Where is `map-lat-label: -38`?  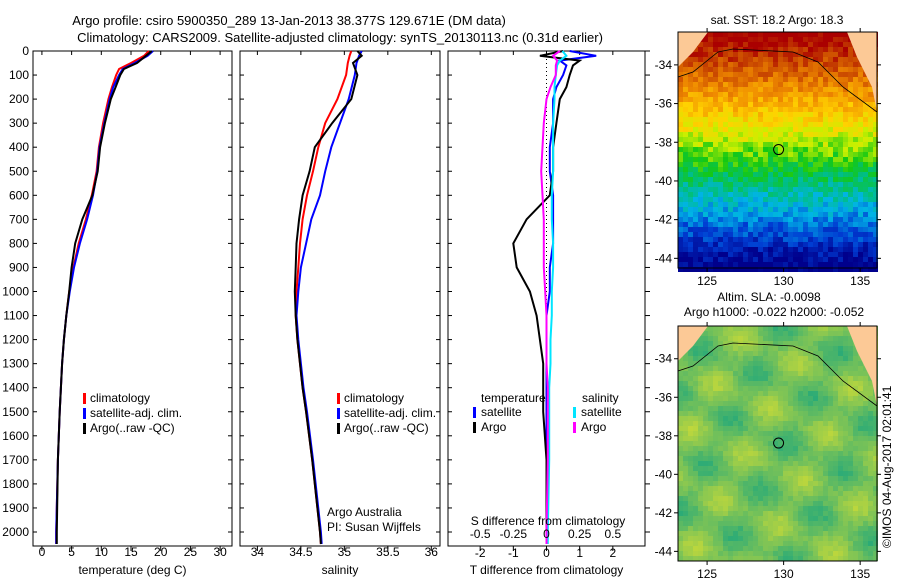
map-lat-label: -38 is located at coordinates (664, 142).